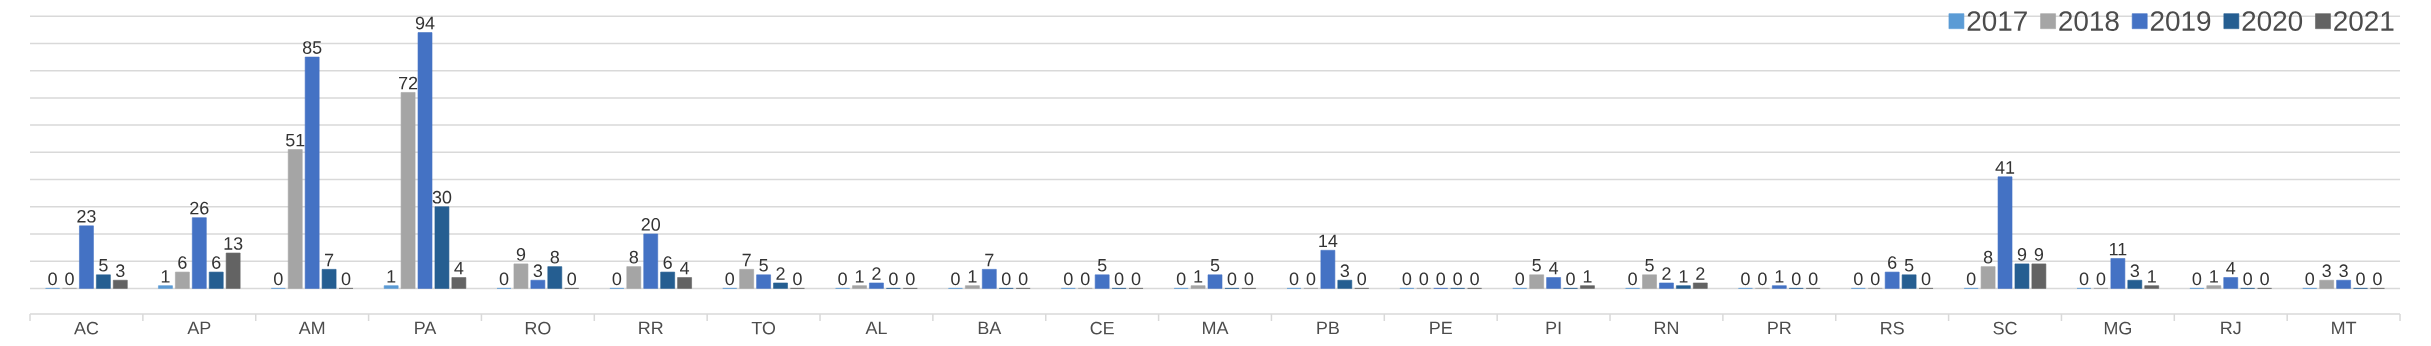 The image size is (2431, 346). What do you see at coordinates (990, 328) in the screenshot?
I see `x-tick-label: BA` at bounding box center [990, 328].